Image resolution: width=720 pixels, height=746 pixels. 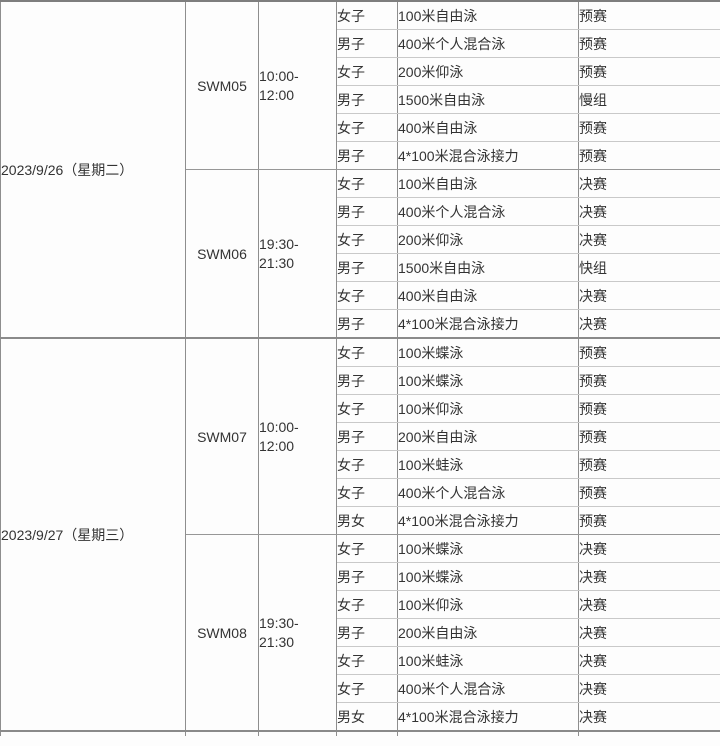 What do you see at coordinates (222, 633) in the screenshot?
I see `session-code-cell: SWM08` at bounding box center [222, 633].